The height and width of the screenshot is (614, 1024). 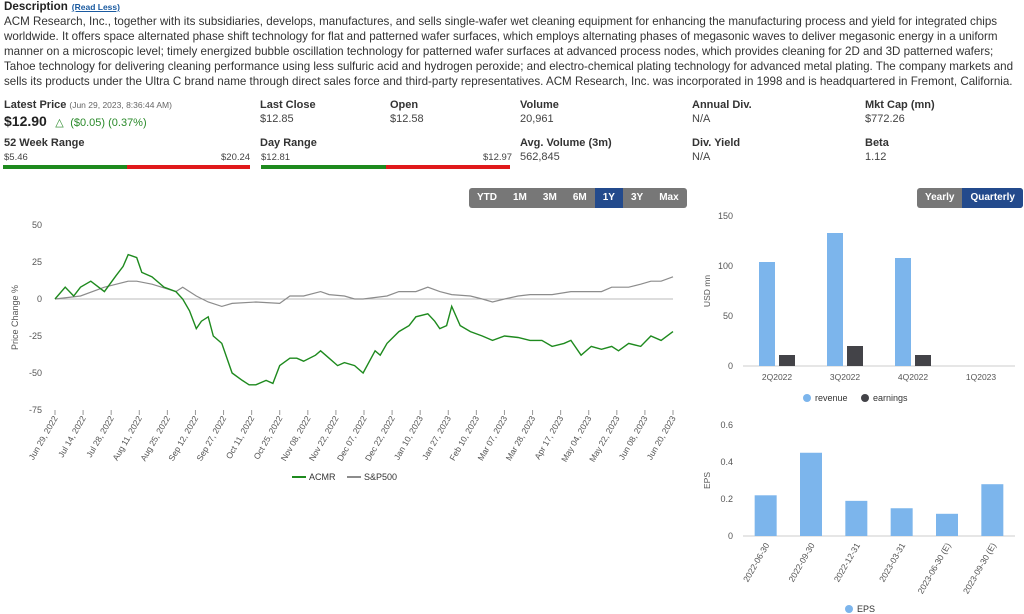 What do you see at coordinates (120, 105) in the screenshot?
I see `latest-price-timestamp: (Jun 29, 2023, 8:36:44 AM)` at bounding box center [120, 105].